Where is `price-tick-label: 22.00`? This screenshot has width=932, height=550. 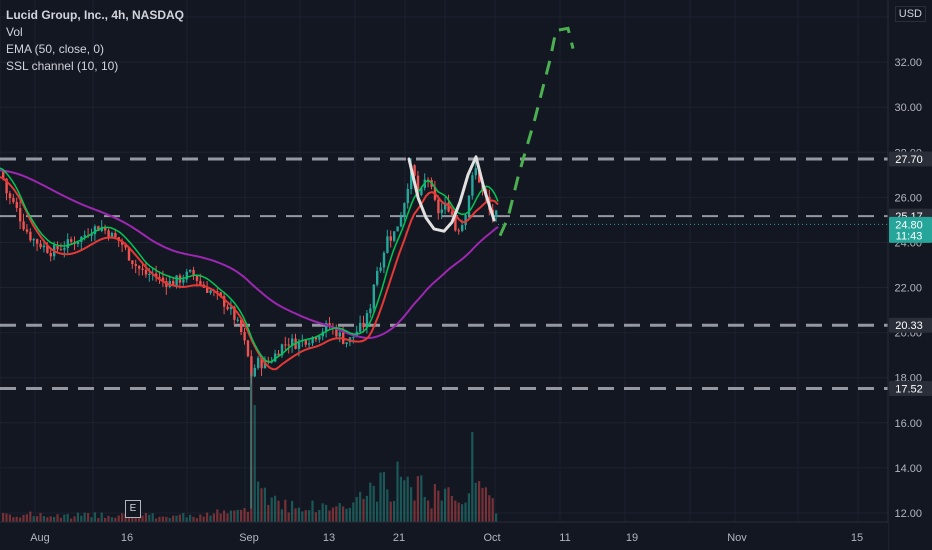 price-tick-label: 22.00 is located at coordinates (908, 289).